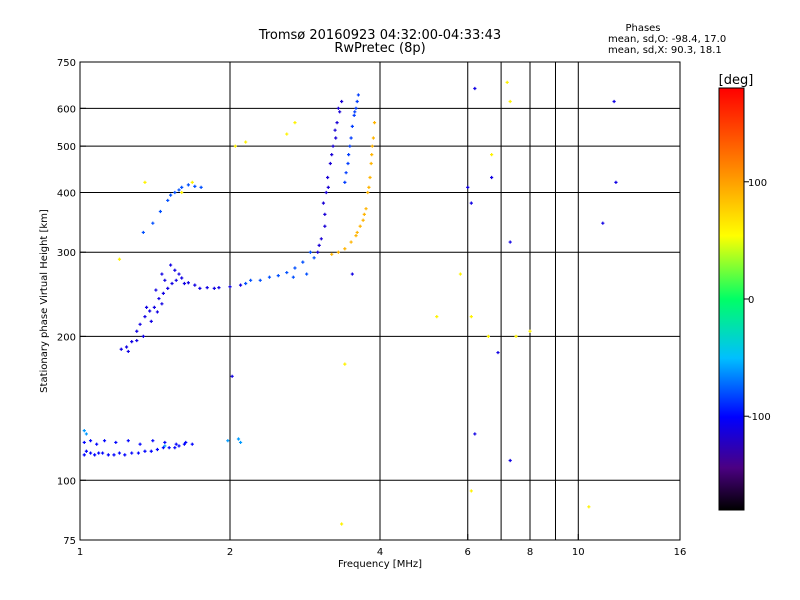  What do you see at coordinates (757, 300) in the screenshot?
I see `colorbar-ticks: 100 0 -100` at bounding box center [757, 300].